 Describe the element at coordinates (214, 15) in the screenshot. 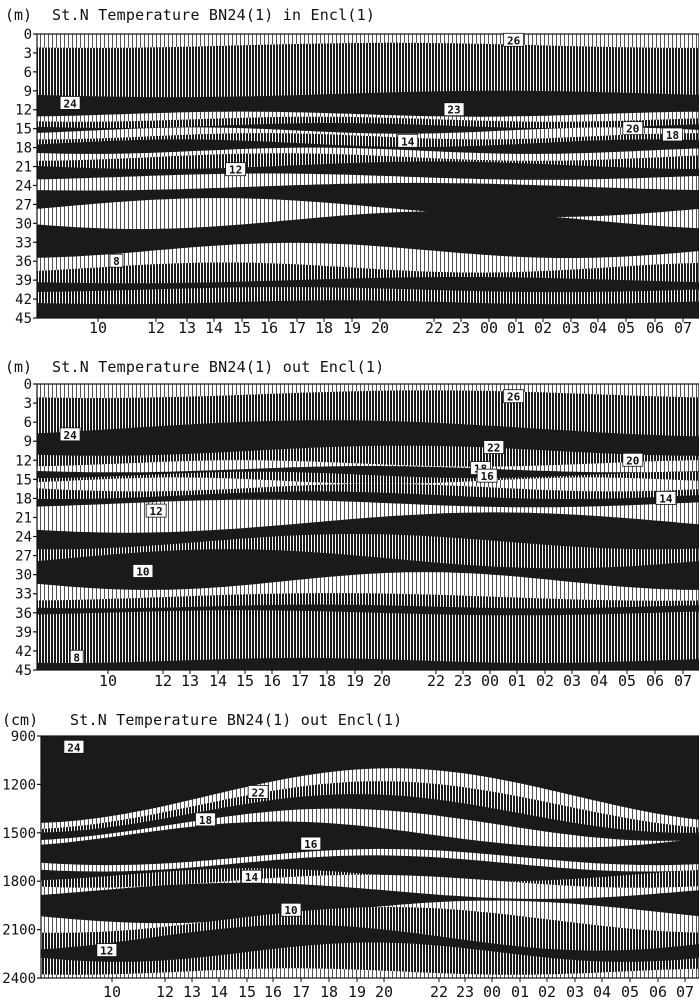

I see `chart-title: St.N Temperature BN24(1) in Encl(1)` at that location.